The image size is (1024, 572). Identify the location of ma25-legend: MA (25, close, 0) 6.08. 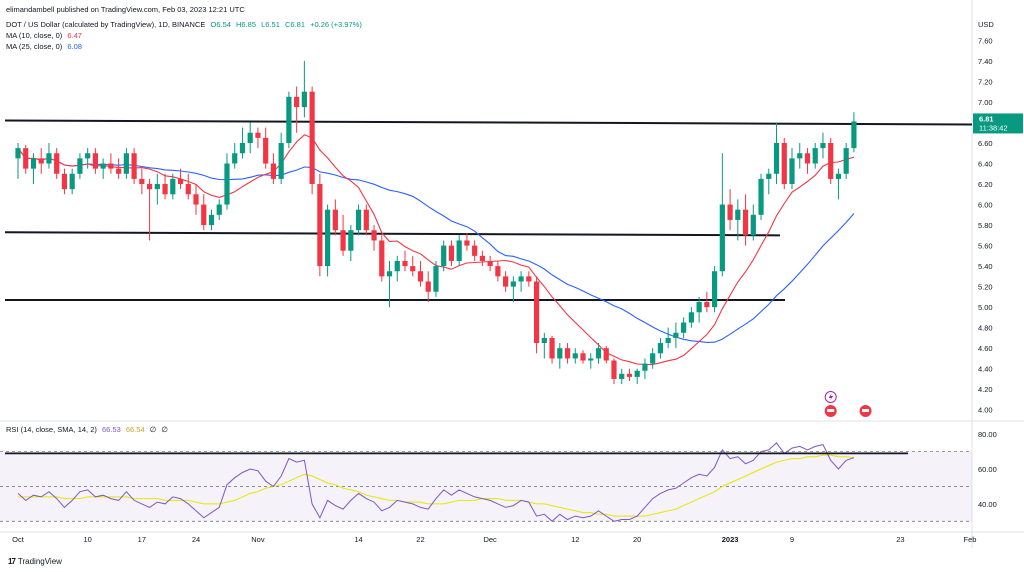
(45, 47).